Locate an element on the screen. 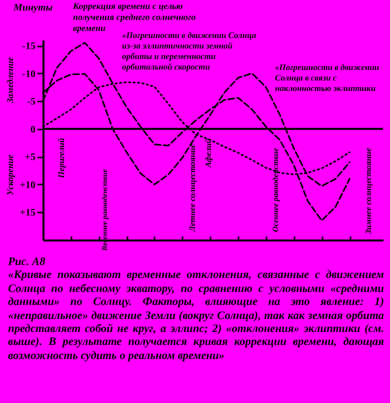  annotation: Летнее солнцестояние is located at coordinates (192, 188).